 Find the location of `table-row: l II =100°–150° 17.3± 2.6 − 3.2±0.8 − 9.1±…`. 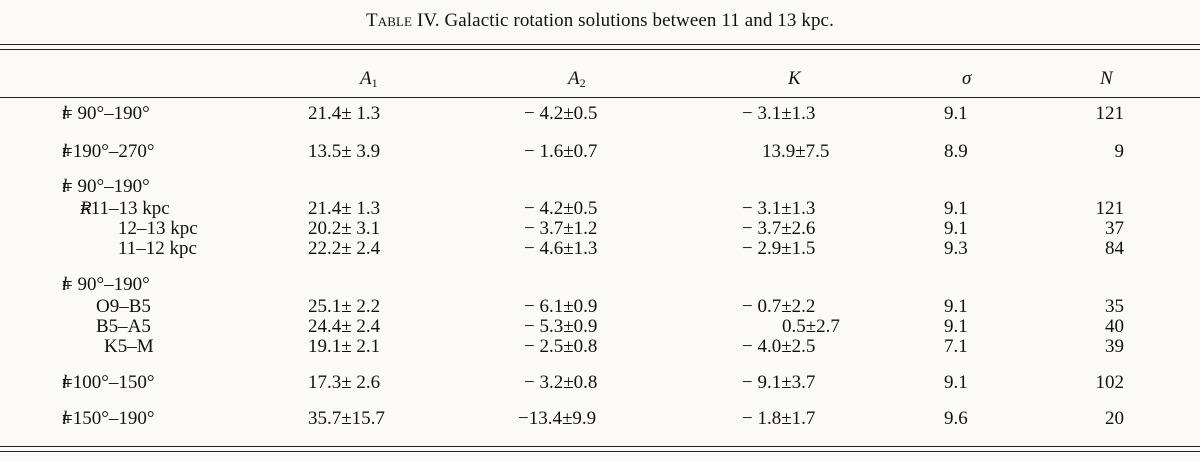

table-row: l II =100°–150° 17.3± 2.6 − 3.2±0.8 − 9.1±… is located at coordinates (593, 382).